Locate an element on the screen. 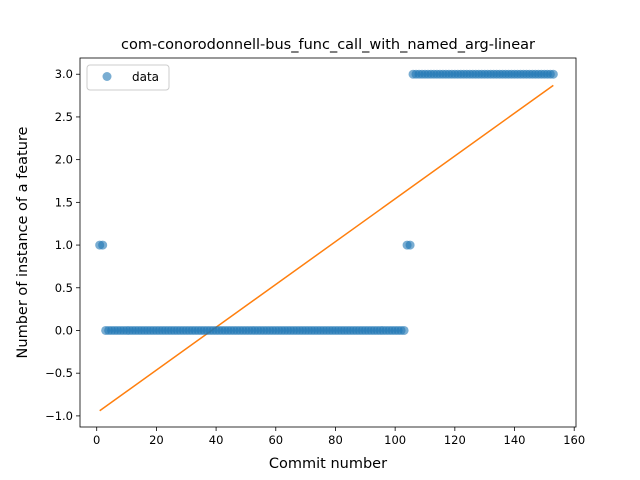 The image size is (640, 480). legend-marker is located at coordinates (107, 76).